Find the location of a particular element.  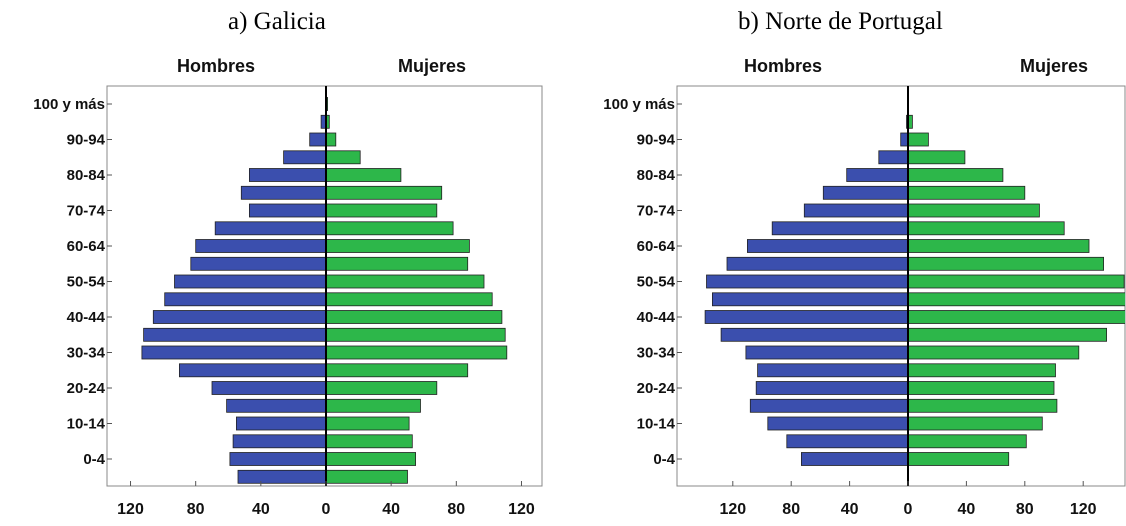

right-label-mujeres: Mujeres is located at coordinates (432, 66).